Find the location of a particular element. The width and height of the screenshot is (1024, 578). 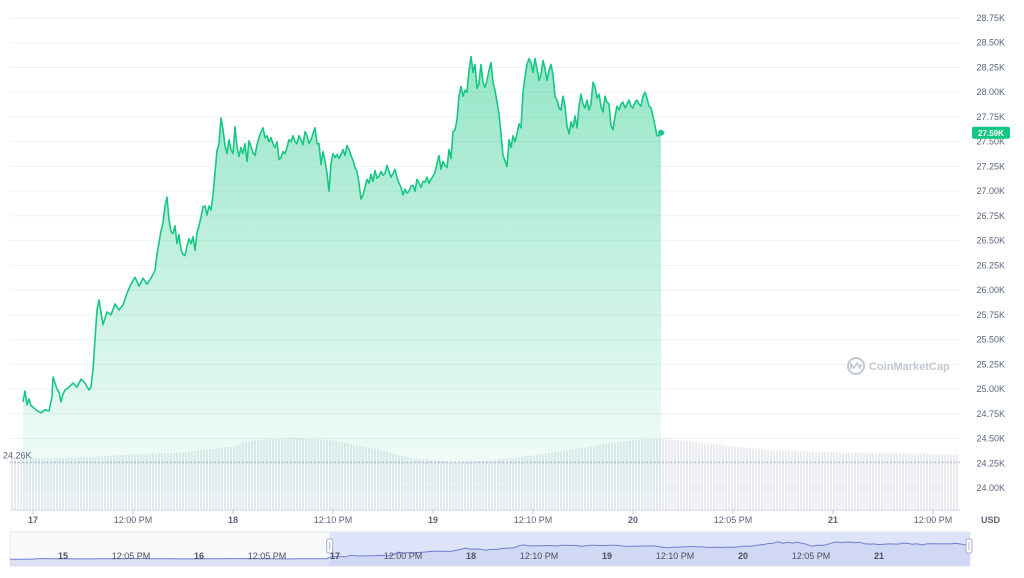

current-price-badge is located at coordinates (991, 132).